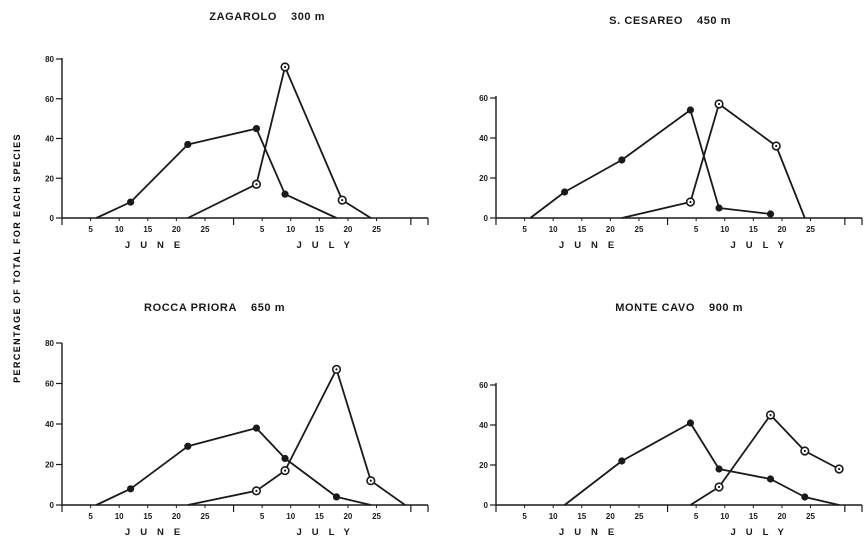 The image size is (868, 543). I want to click on chart-title: ZAGAROLO, so click(243, 17).